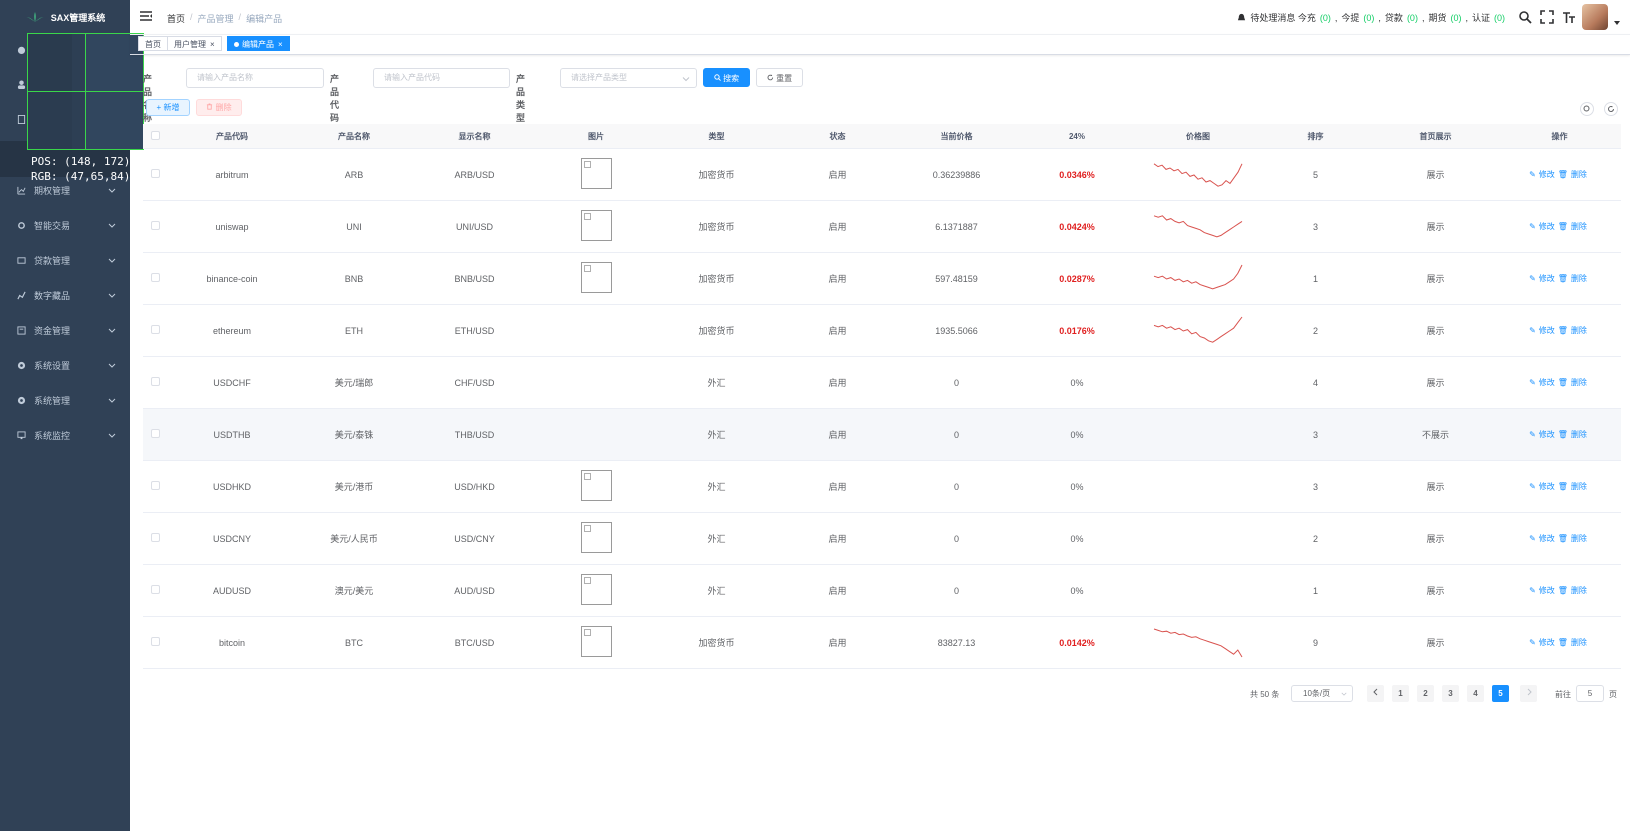  What do you see at coordinates (882, 435) in the screenshot?
I see `table-row: USDTHB 美元/泰铢 THB/USD 外汇 启用 0 0% 3 不展示 ✎ 修改 🗑 删除` at bounding box center [882, 435].